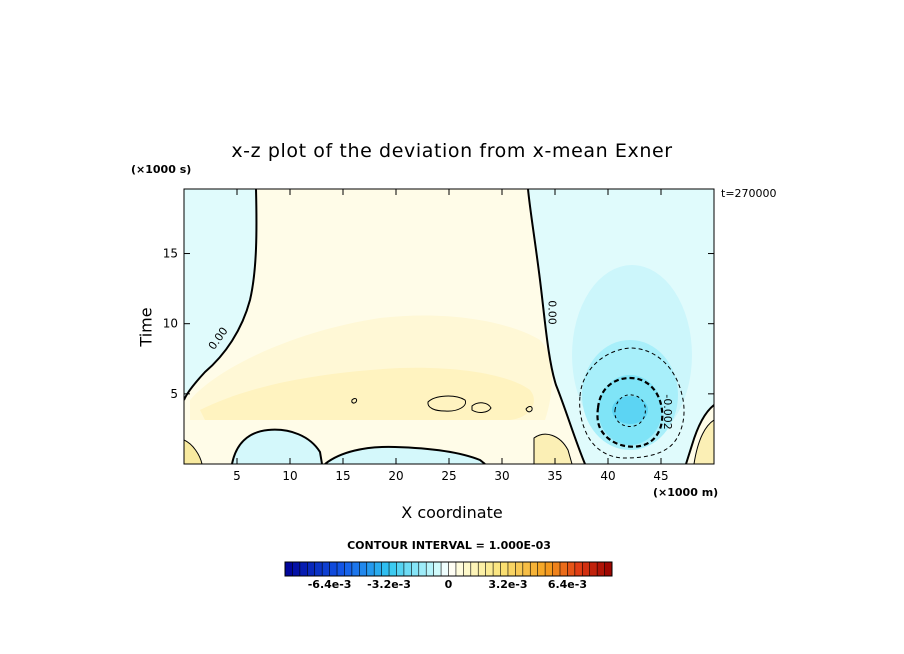  I want to click on x-tick-label: 40, so click(607, 476).